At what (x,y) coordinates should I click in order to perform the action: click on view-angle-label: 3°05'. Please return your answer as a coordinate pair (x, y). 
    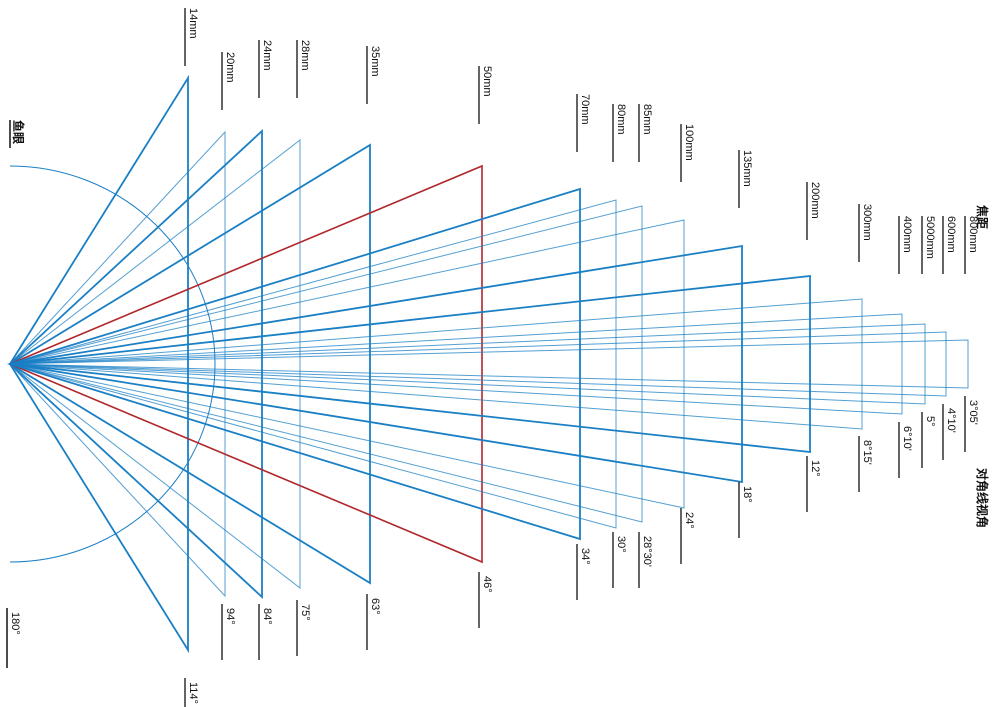
    Looking at the image, I should click on (973, 412).